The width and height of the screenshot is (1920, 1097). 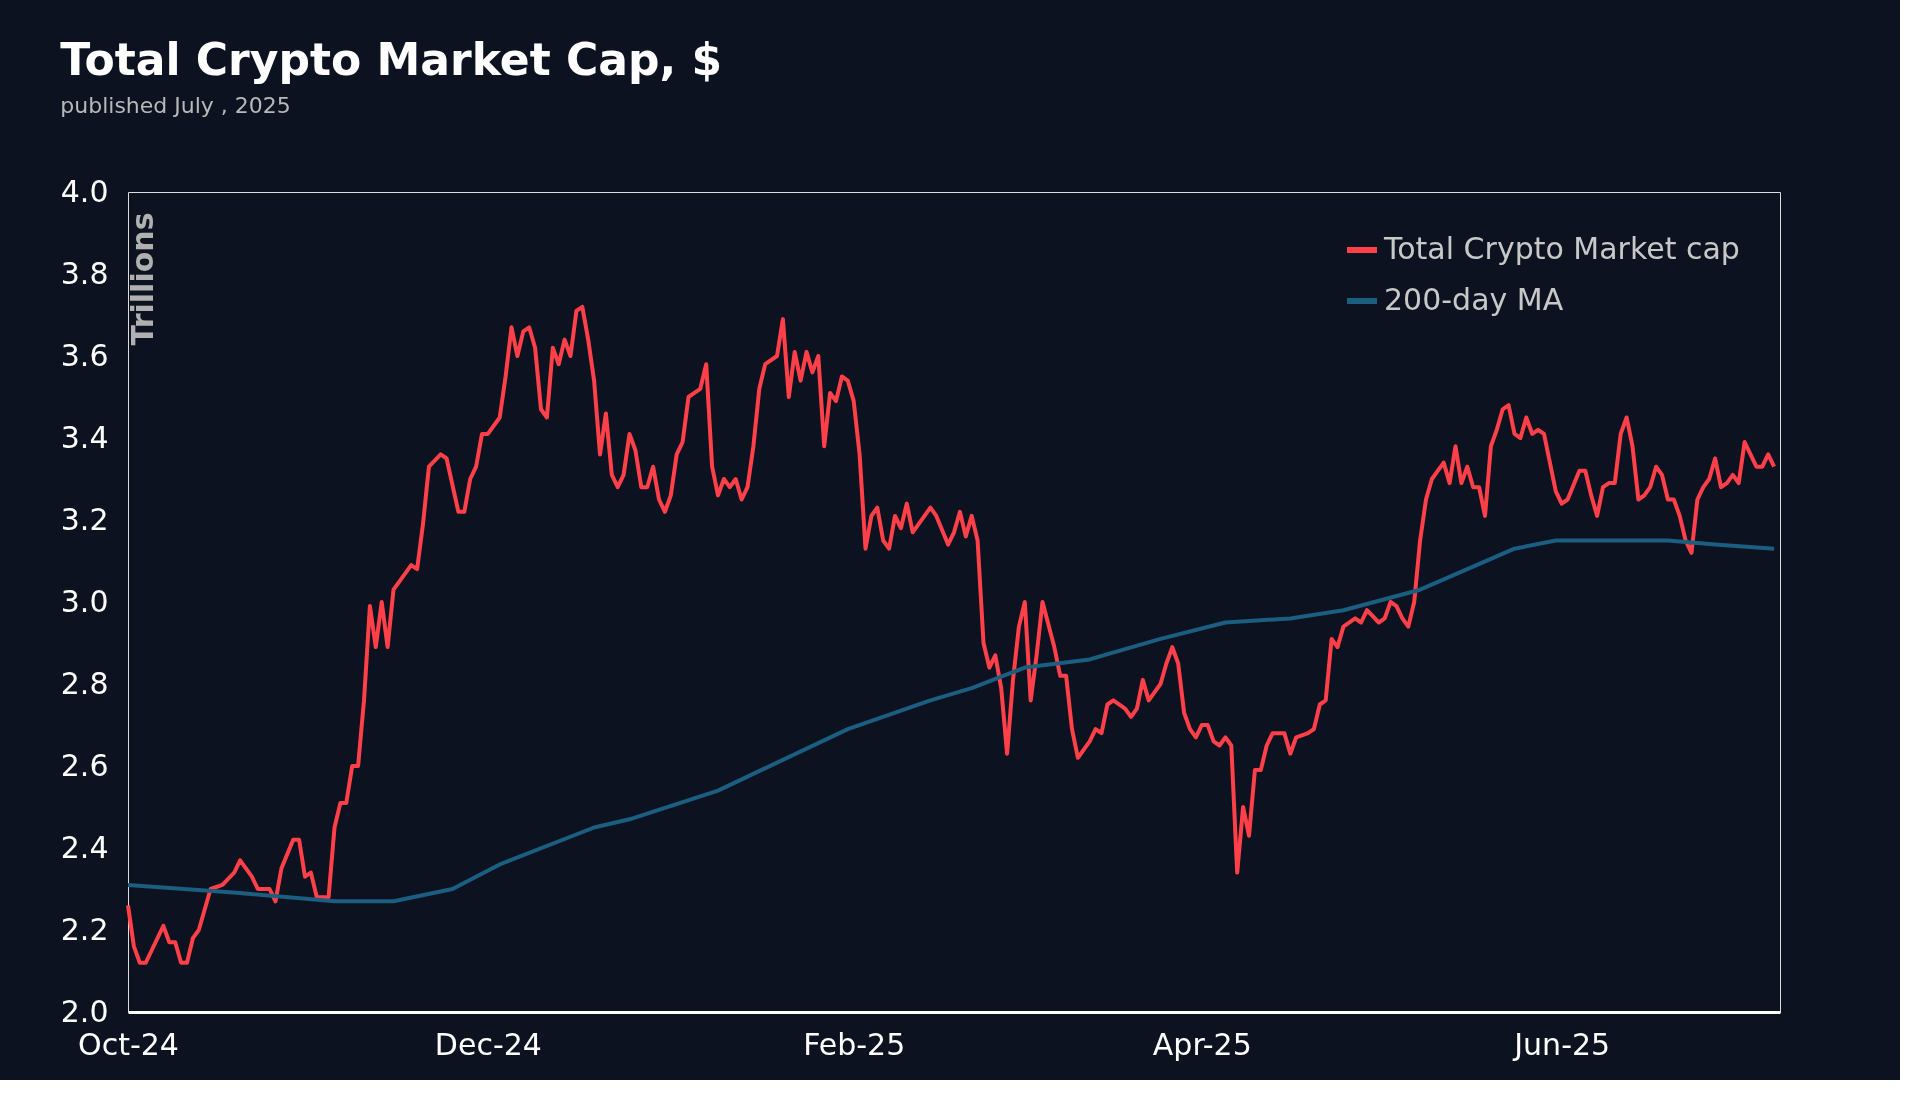 I want to click on x-tick-label: Feb-25, so click(x=854, y=1044).